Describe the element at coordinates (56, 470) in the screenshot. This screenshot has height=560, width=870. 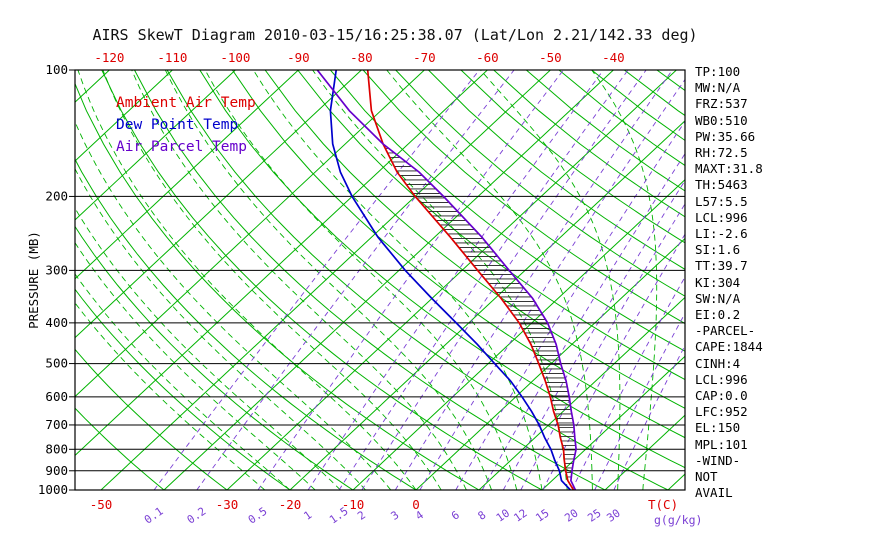
I see `pressure-tick-label: 900` at that location.